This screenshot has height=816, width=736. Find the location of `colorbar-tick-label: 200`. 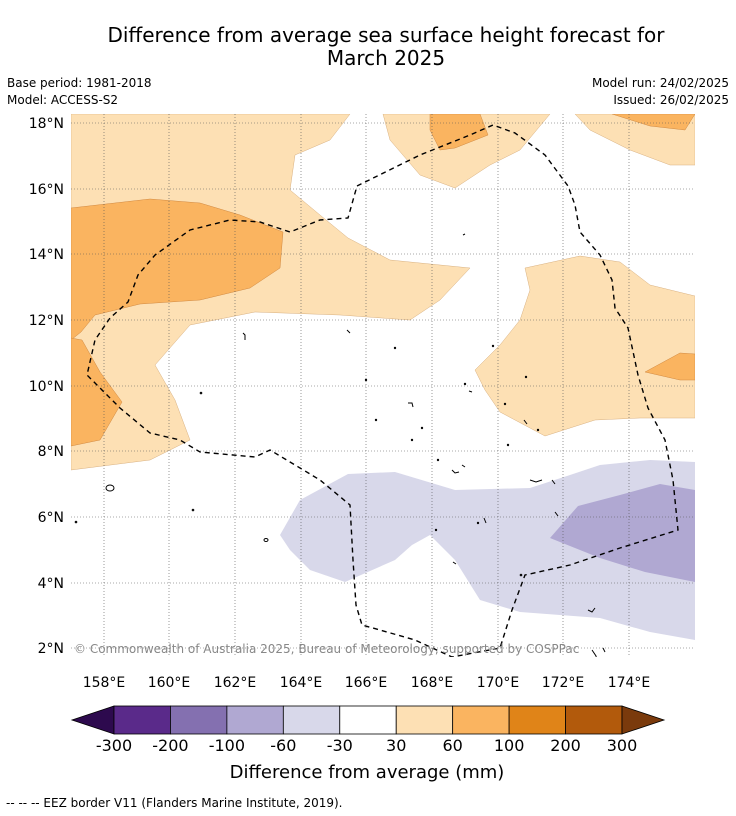

colorbar-tick-label: 200 is located at coordinates (565, 745).